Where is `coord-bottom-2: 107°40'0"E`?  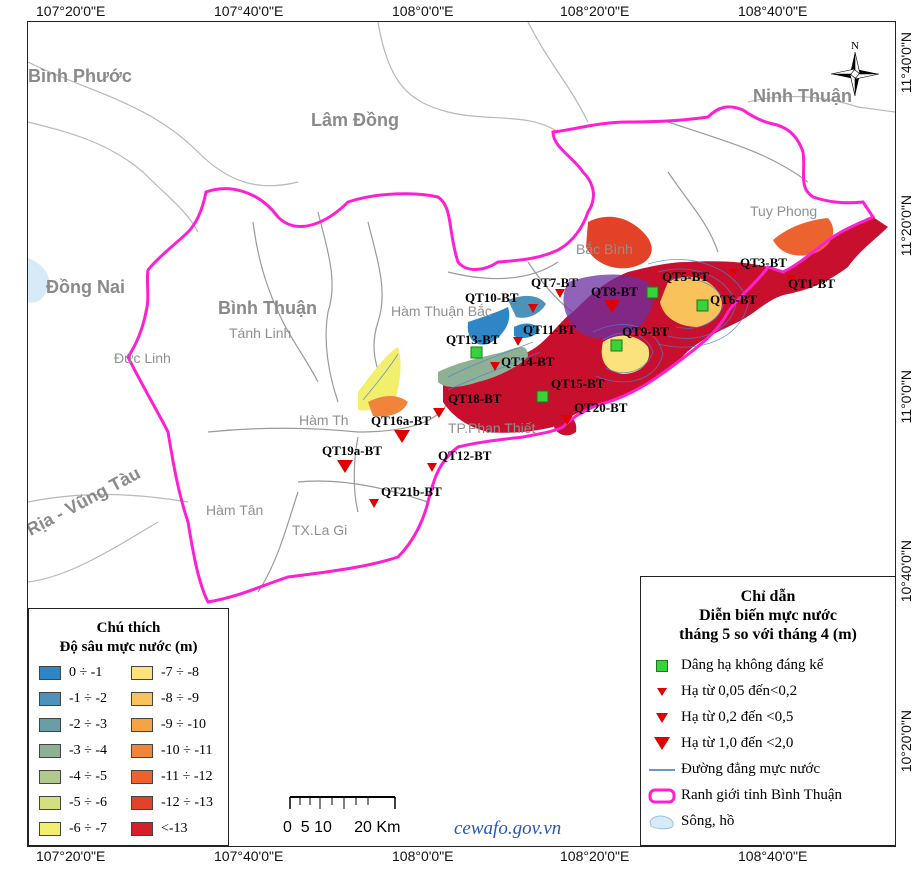 coord-bottom-2: 107°40'0"E is located at coordinates (249, 856).